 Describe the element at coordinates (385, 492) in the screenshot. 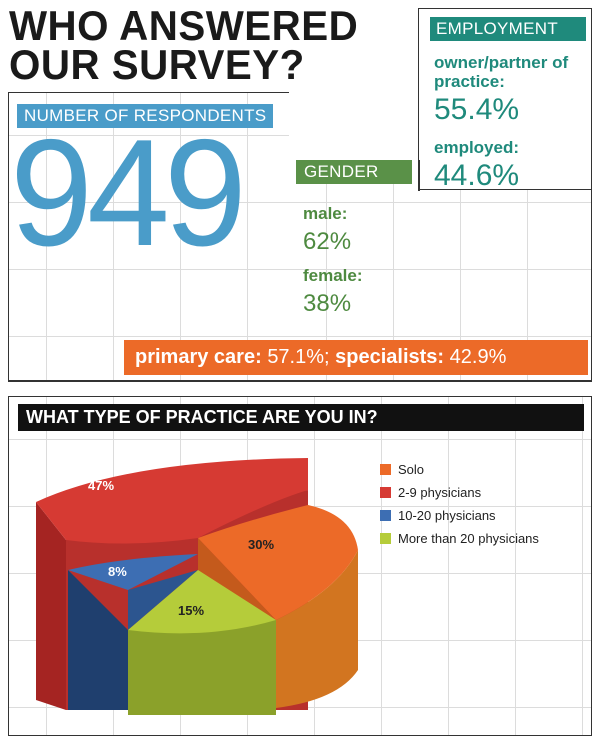

I see `legend-swatch-2-9-physicians` at that location.